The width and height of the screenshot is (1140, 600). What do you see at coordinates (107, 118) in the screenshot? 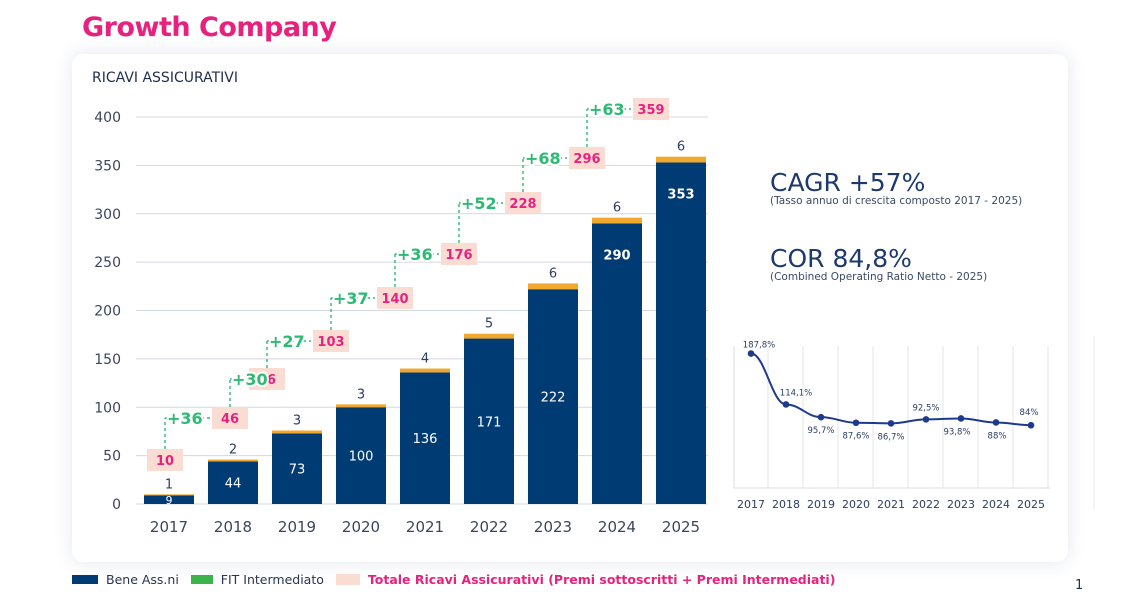
I see `y-tick-label: 400` at bounding box center [107, 118].